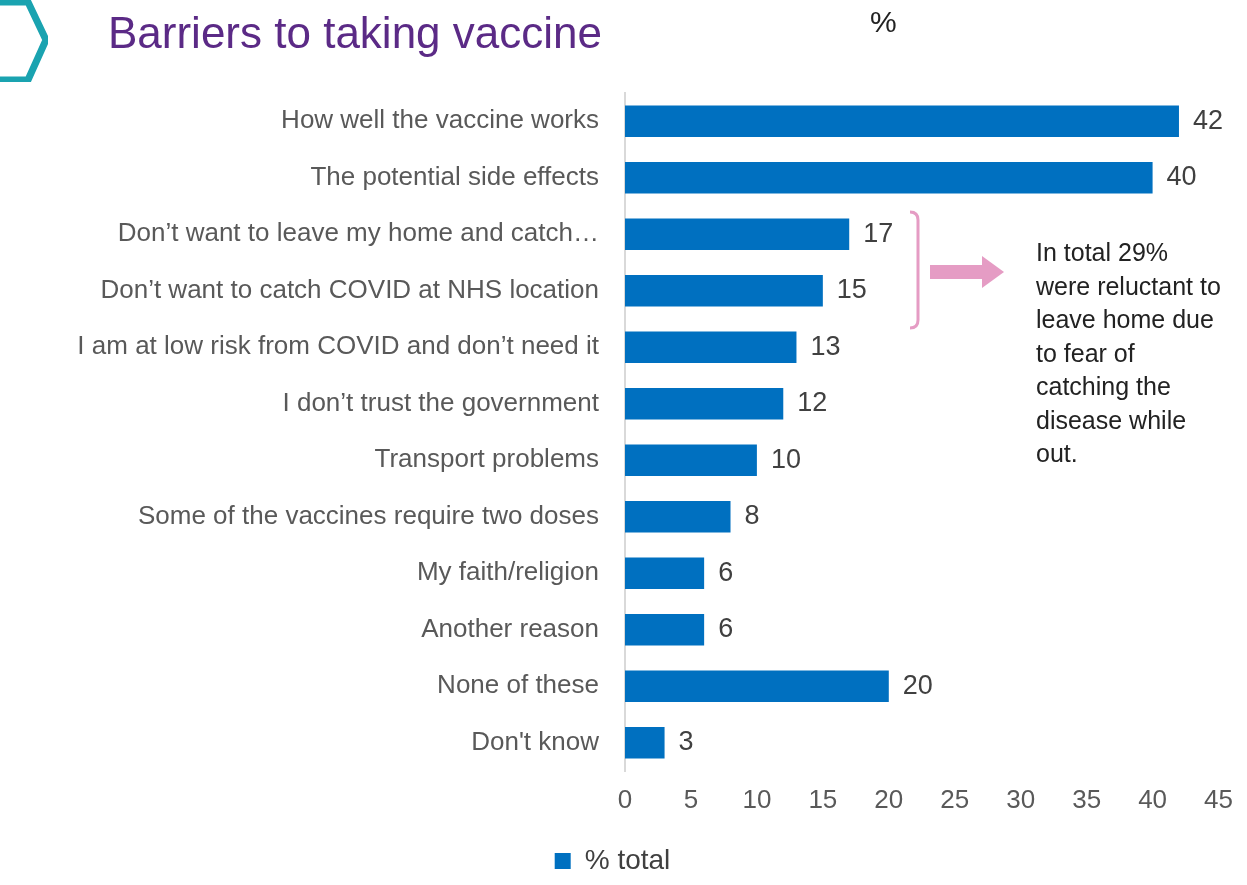  I want to click on data-label: 42, so click(1208, 119).